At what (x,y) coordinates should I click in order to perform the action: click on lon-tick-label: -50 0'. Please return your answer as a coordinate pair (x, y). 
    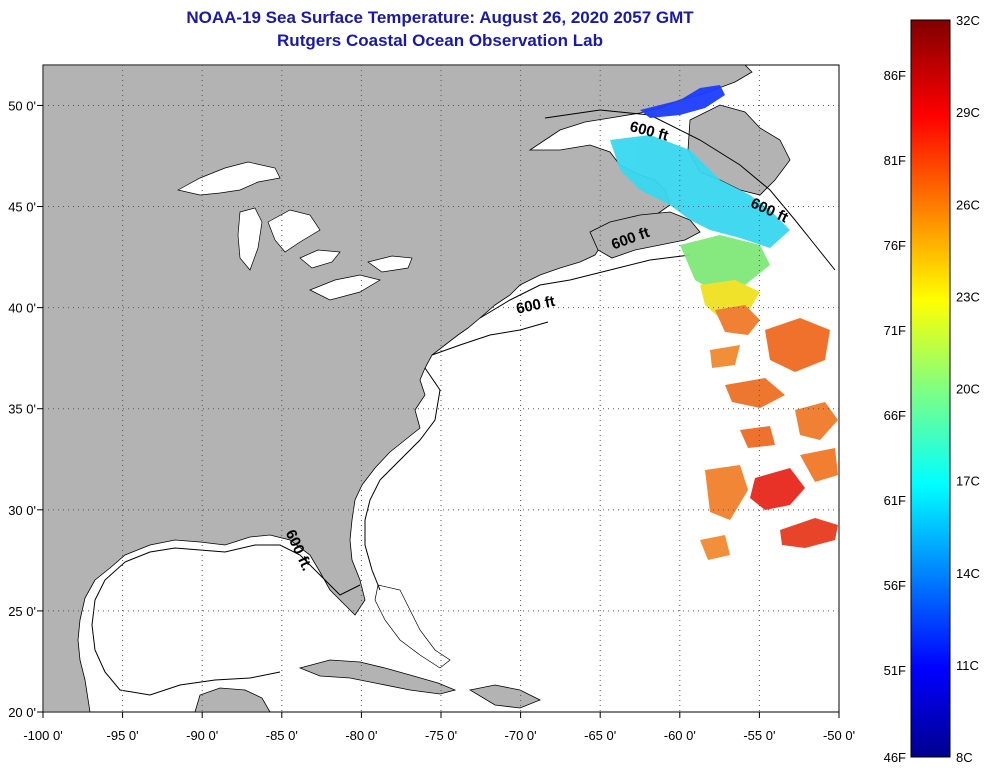
    Looking at the image, I should click on (839, 735).